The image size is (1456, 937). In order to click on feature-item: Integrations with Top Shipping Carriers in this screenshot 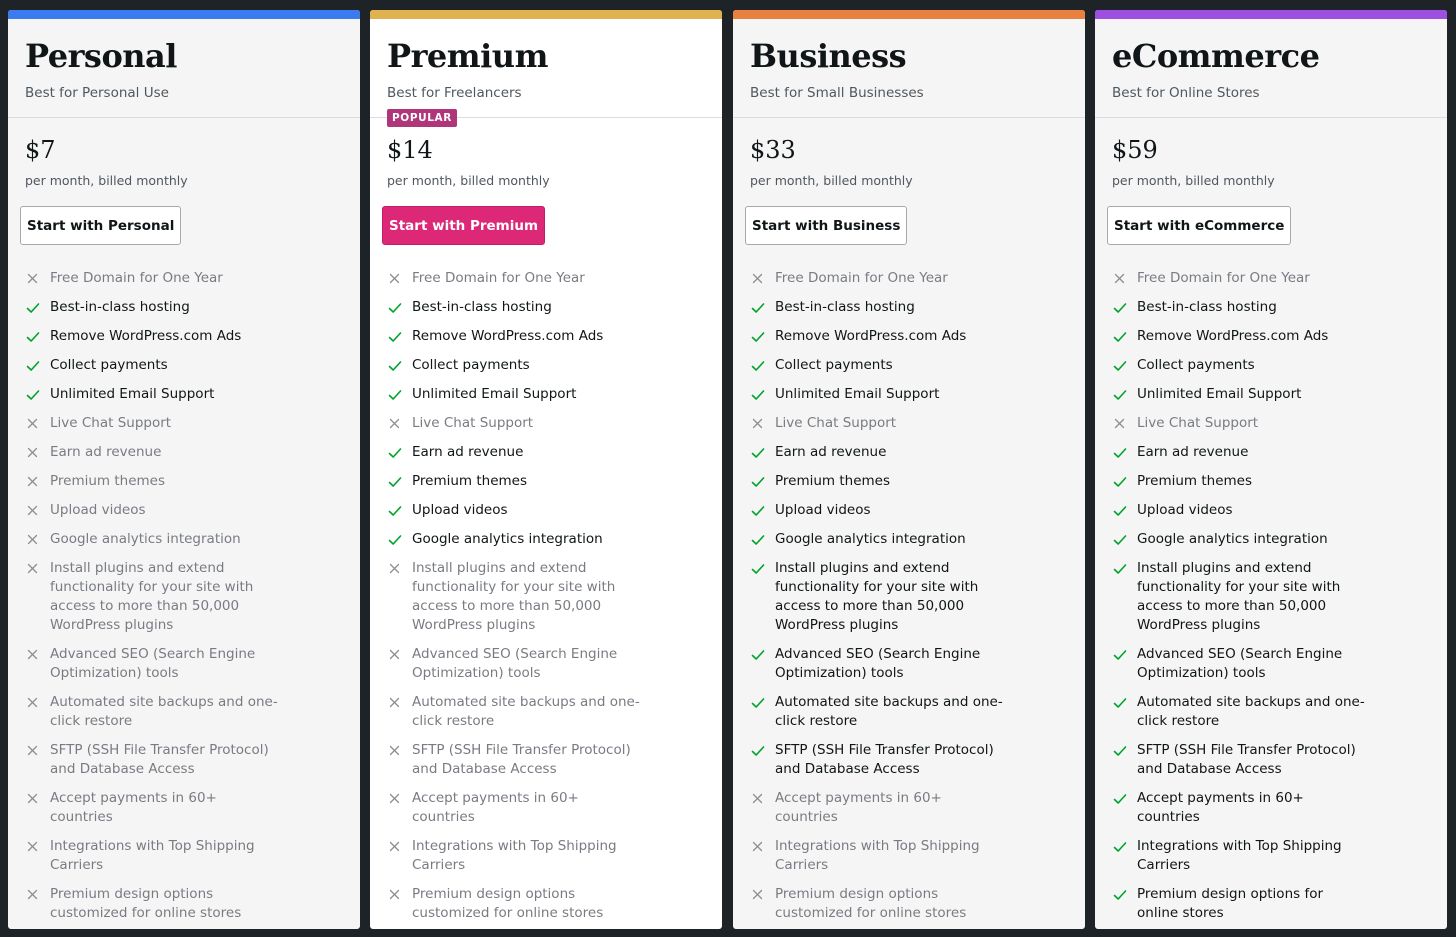, I will do `click(1239, 856)`.